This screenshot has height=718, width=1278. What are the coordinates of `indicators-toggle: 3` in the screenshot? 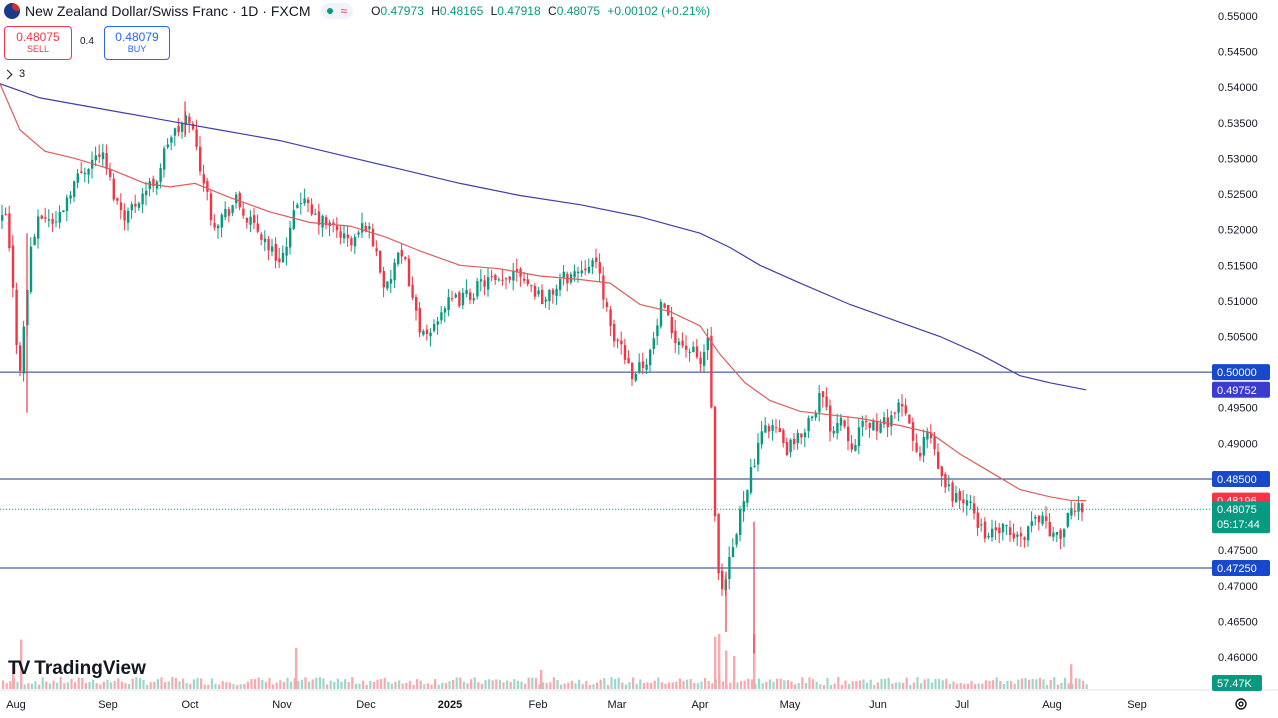 It's located at (13, 74).